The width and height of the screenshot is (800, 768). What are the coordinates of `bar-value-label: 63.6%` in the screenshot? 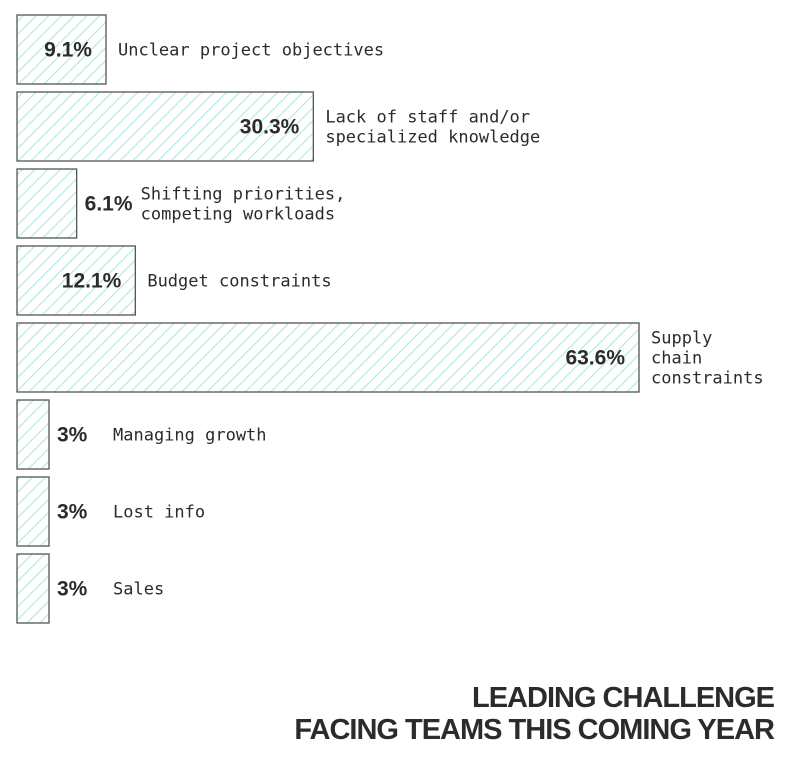 It's located at (595, 358).